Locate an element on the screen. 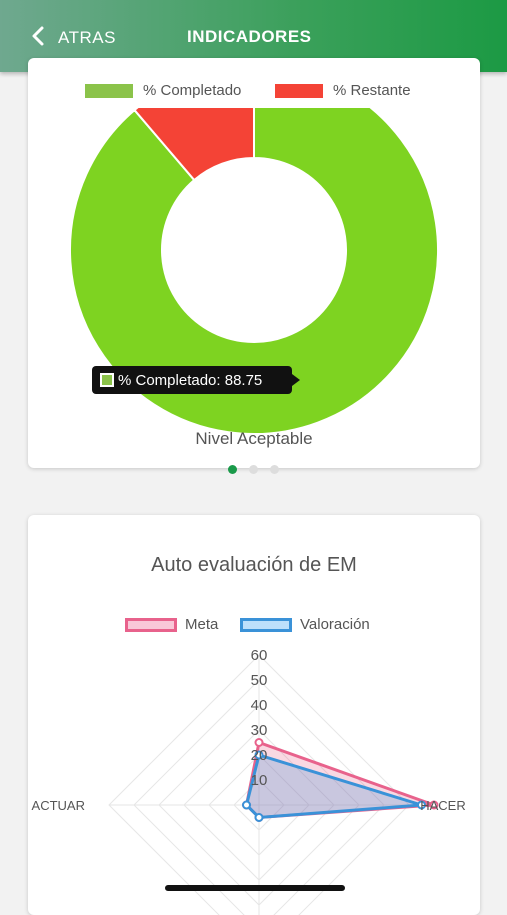 This screenshot has width=507, height=915. radar-tick-label: 20 is located at coordinates (259, 755).